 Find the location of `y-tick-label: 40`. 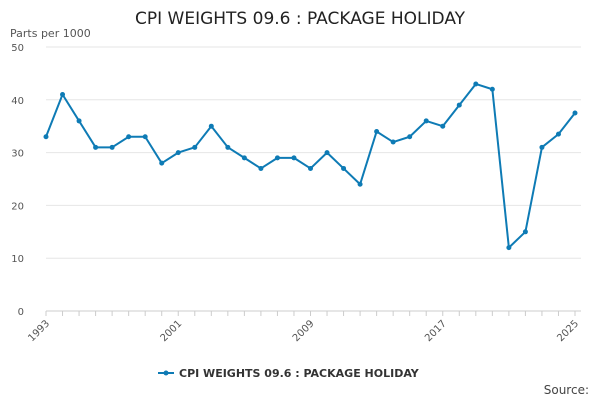

y-tick-label: 40 is located at coordinates (17, 101).